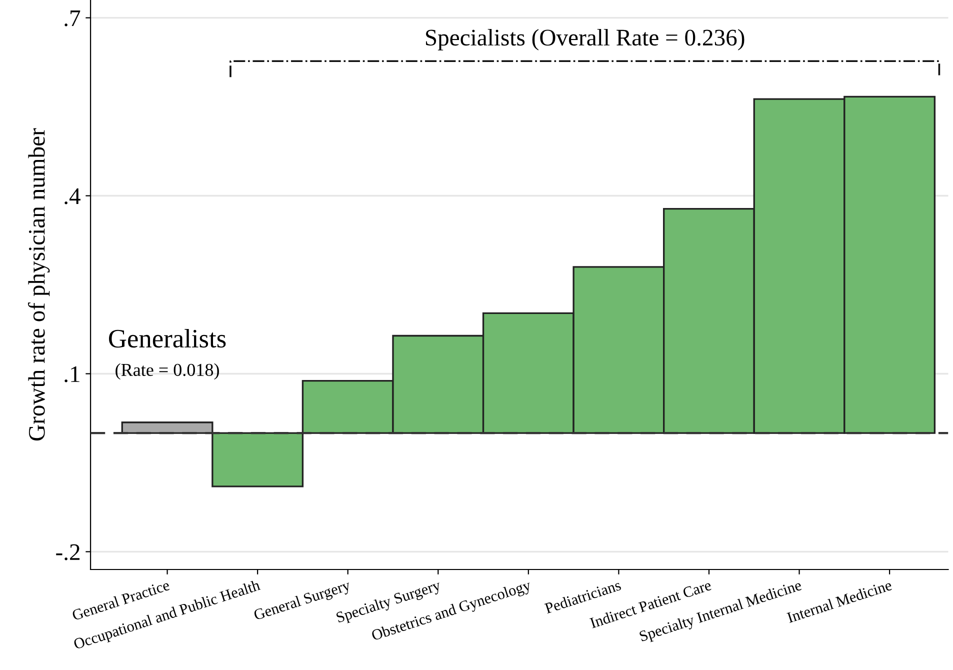  What do you see at coordinates (167, 338) in the screenshot?
I see `annotation: Generalists` at bounding box center [167, 338].